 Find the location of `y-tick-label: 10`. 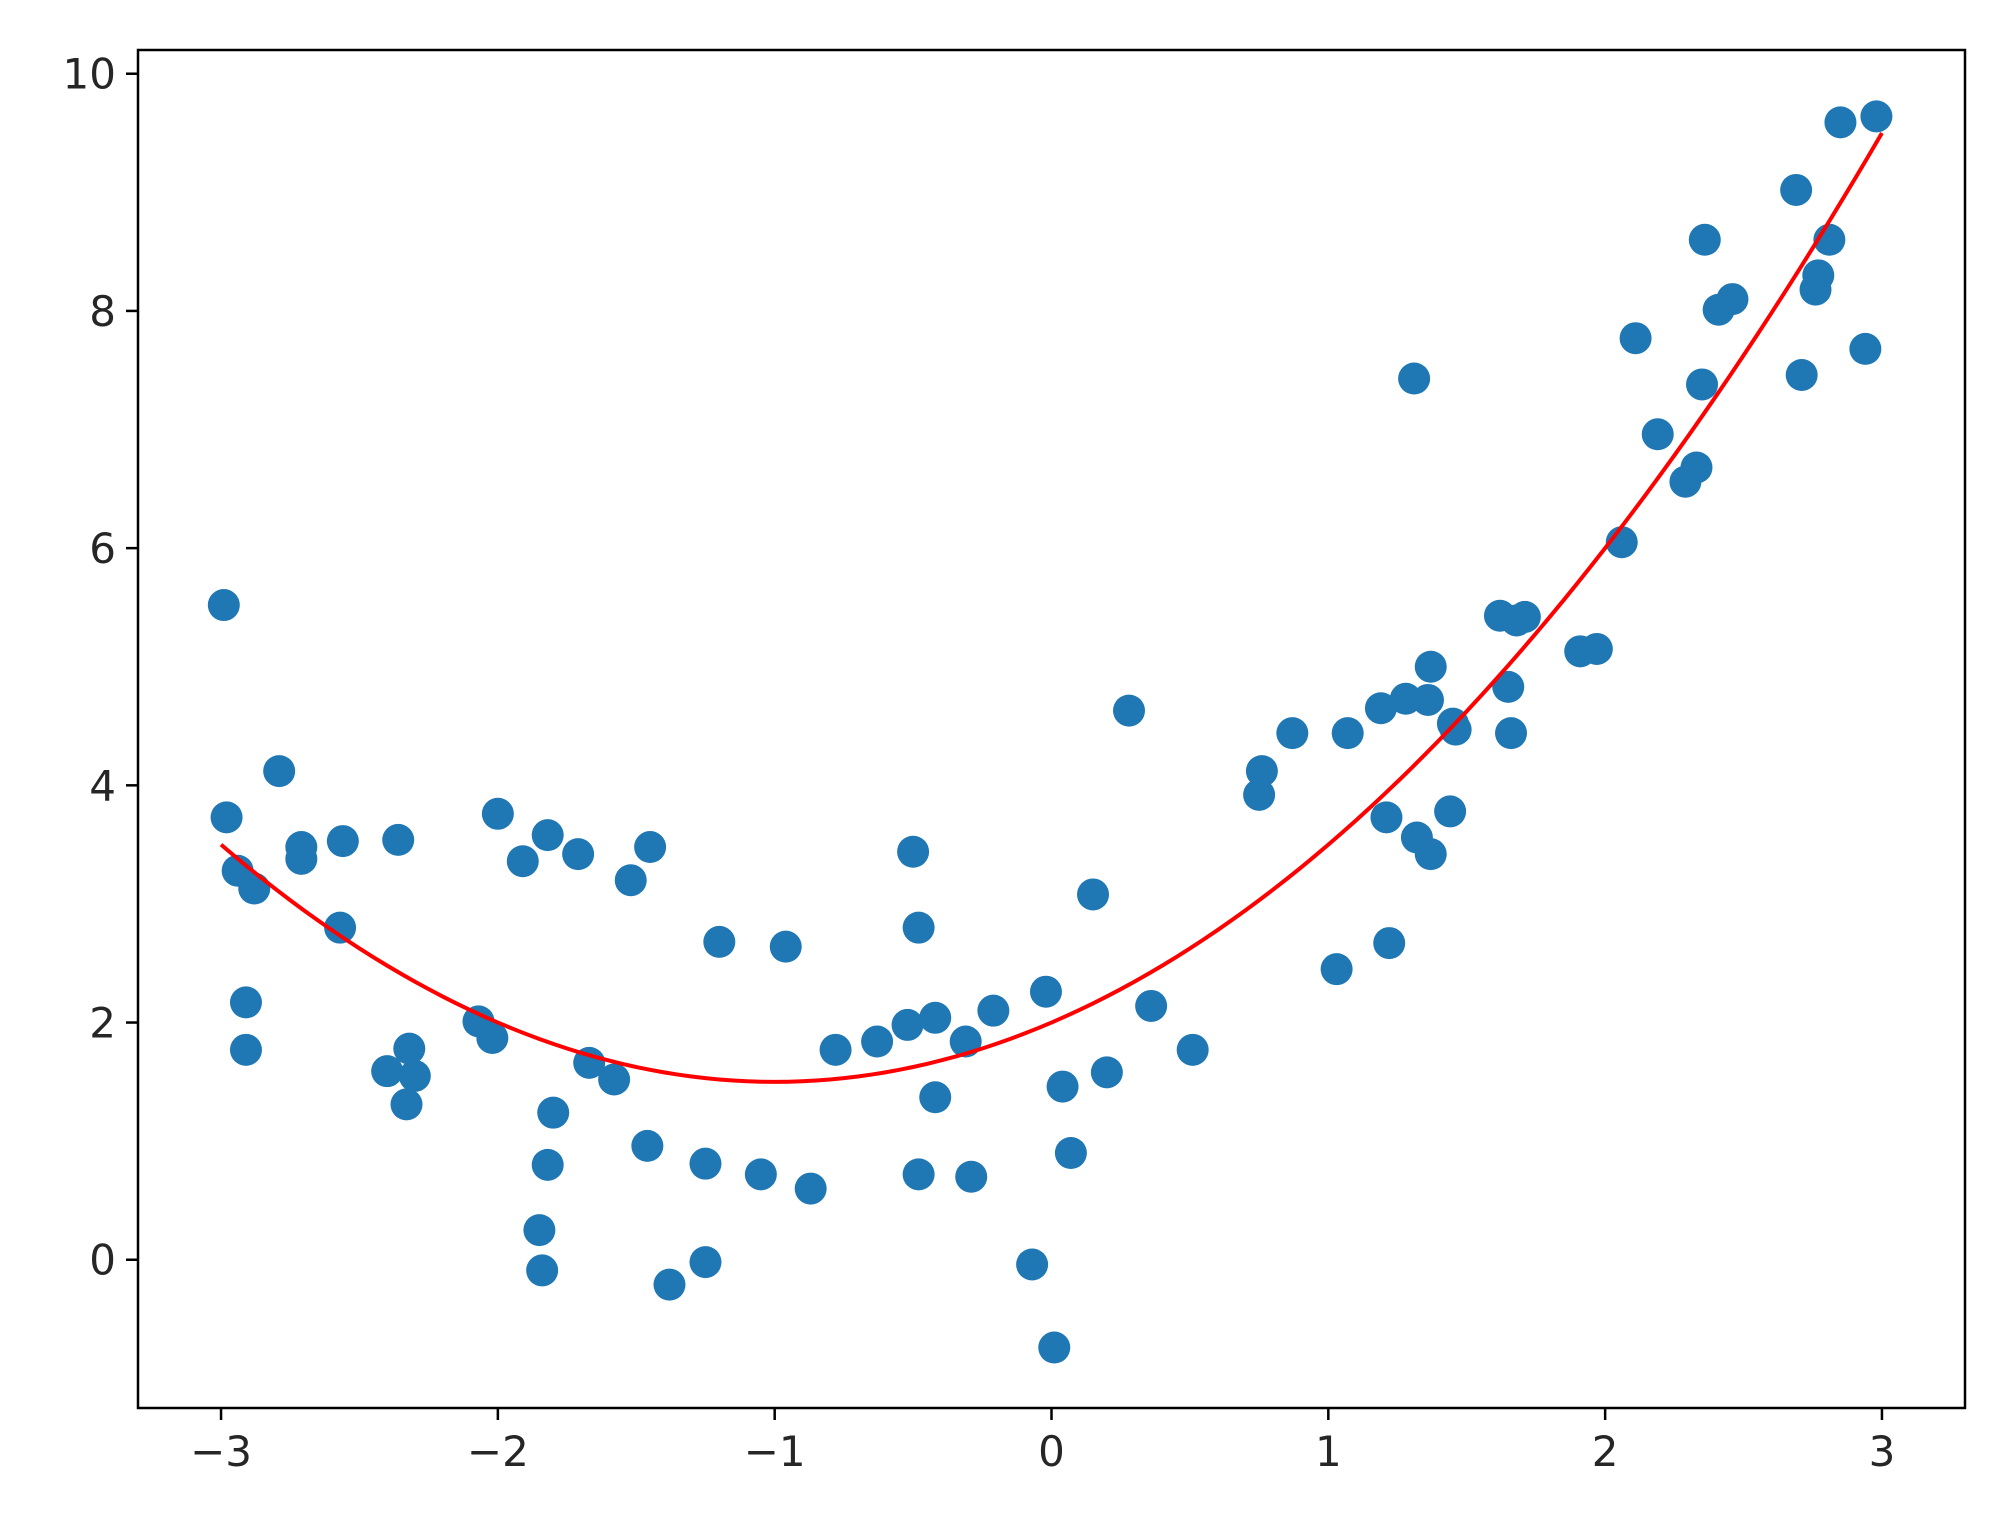

y-tick-label: 10 is located at coordinates (89, 74).